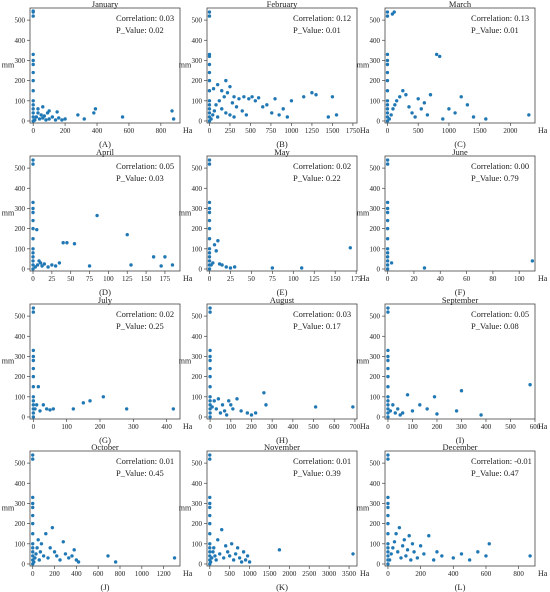  I want to click on correlation-annotation: Correlation: 0.13, so click(500, 18).